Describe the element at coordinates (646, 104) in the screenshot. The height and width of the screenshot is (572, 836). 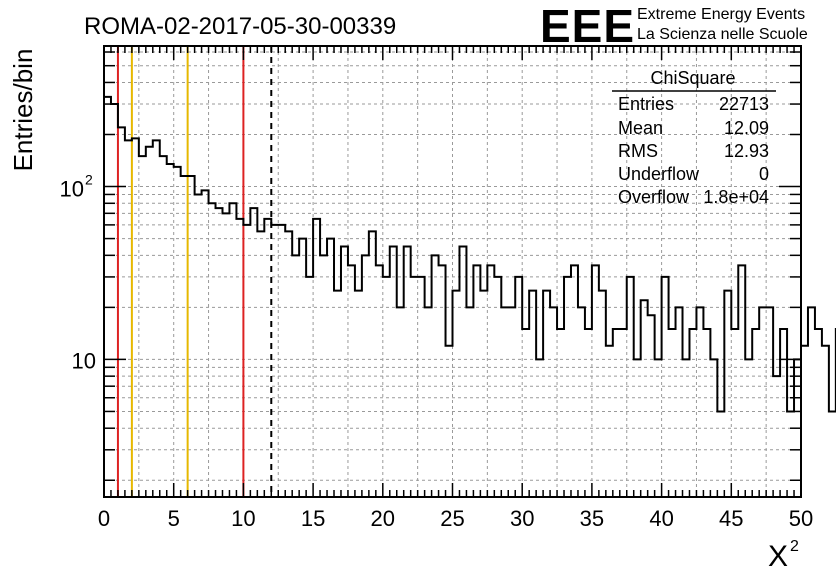
I see `stats-label-entries: Entries` at that location.